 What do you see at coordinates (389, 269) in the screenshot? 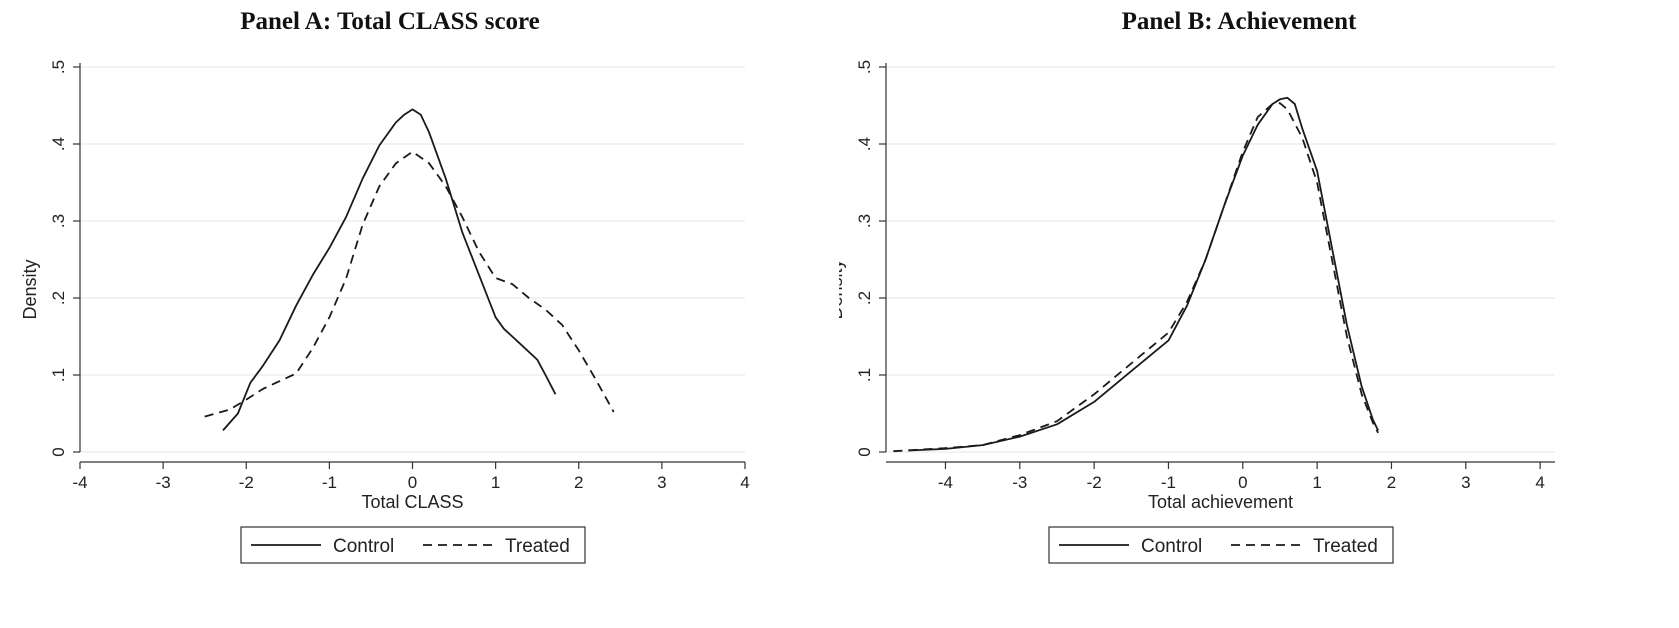
I see `panel-a-series-control` at bounding box center [389, 269].